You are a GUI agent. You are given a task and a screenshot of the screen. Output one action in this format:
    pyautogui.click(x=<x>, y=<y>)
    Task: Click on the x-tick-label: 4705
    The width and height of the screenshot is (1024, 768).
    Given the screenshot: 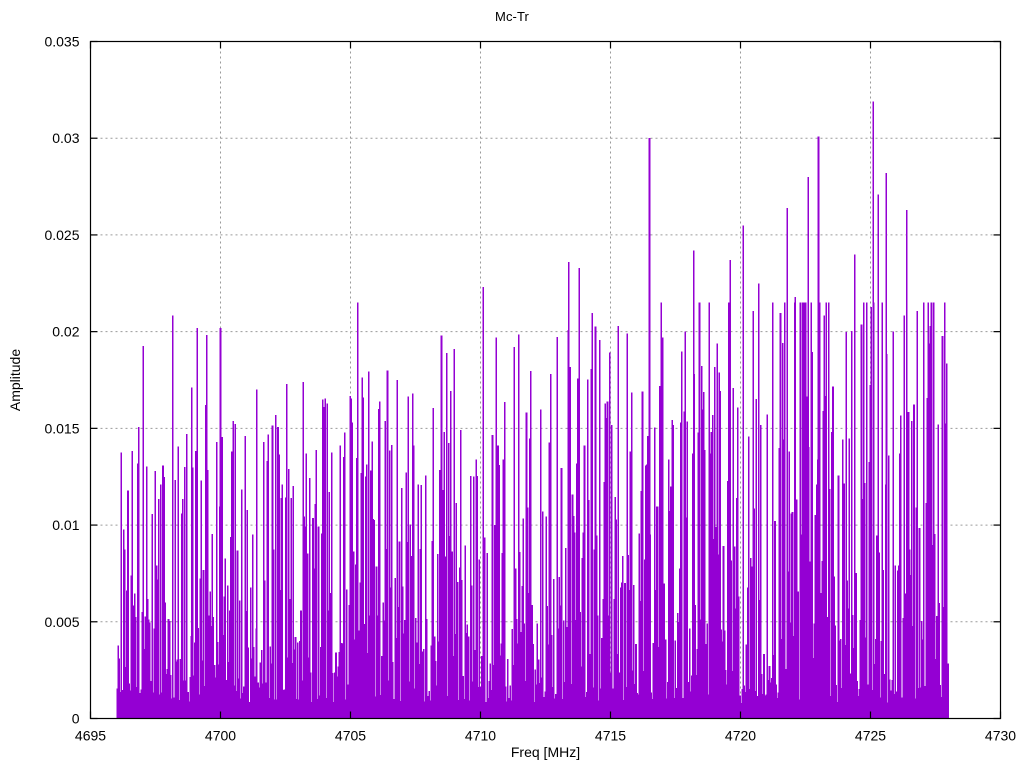 What is the action you would take?
    pyautogui.click(x=350, y=736)
    